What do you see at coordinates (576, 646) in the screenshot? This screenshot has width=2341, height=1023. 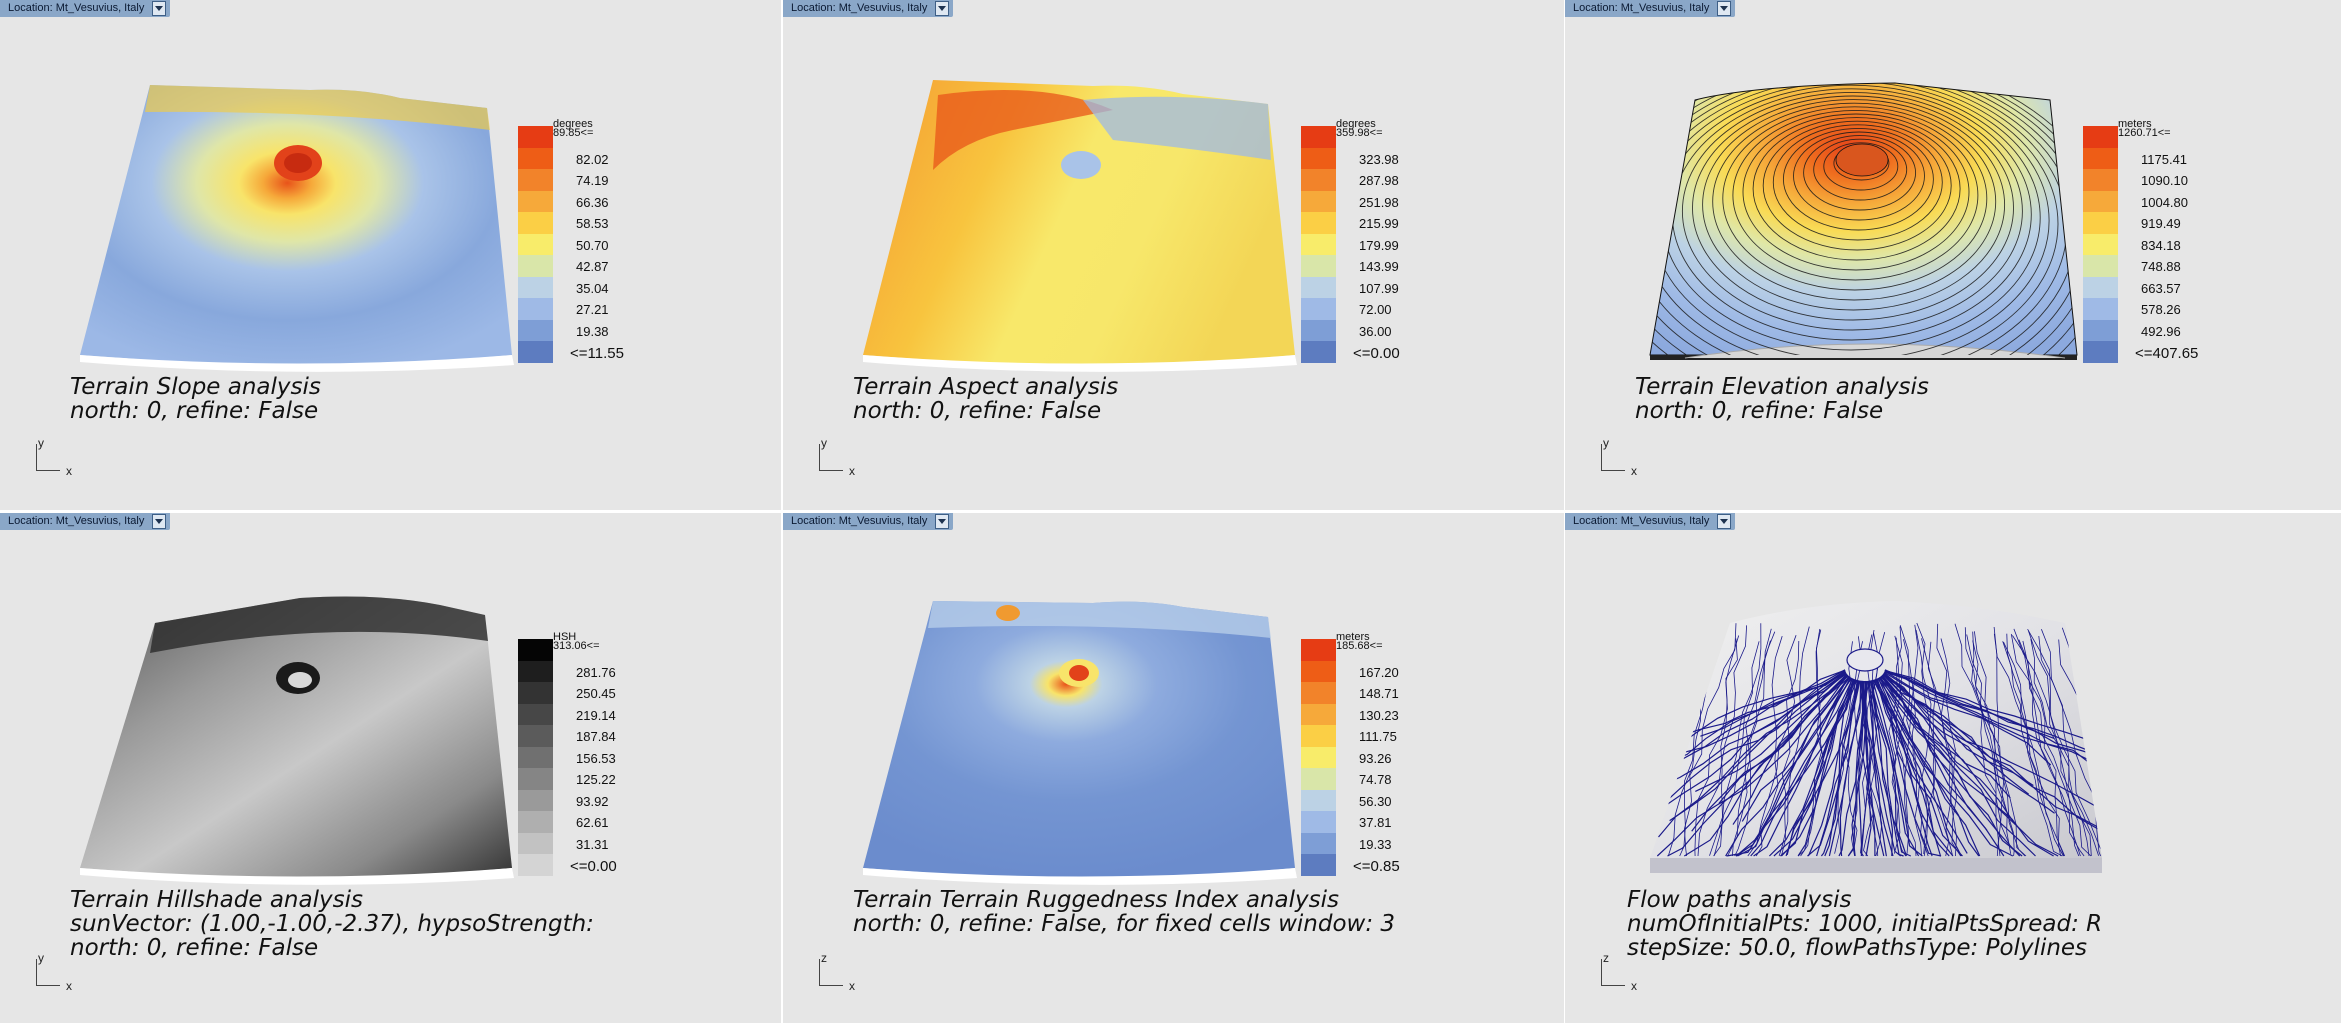 I see `legend-tick-label: 313.06<=` at bounding box center [576, 646].